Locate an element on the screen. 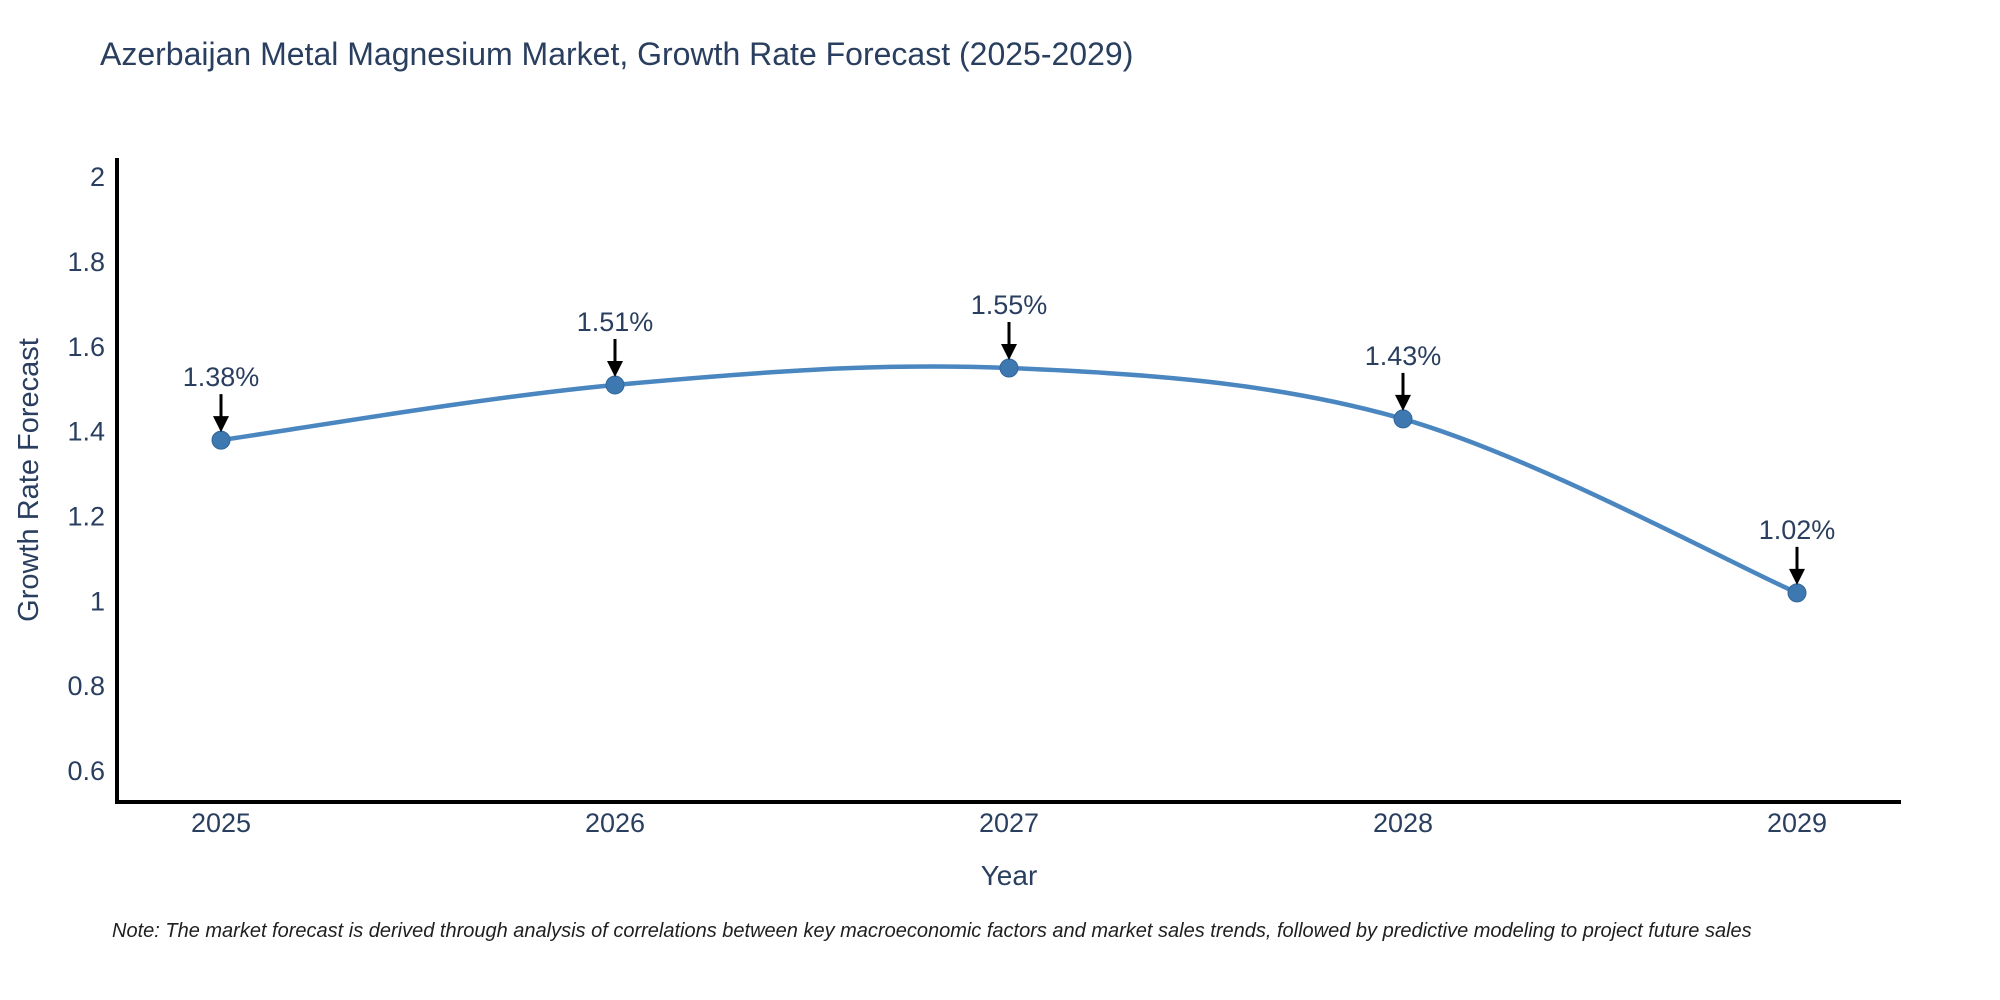  y-tick-label: 1.8 is located at coordinates (86, 262).